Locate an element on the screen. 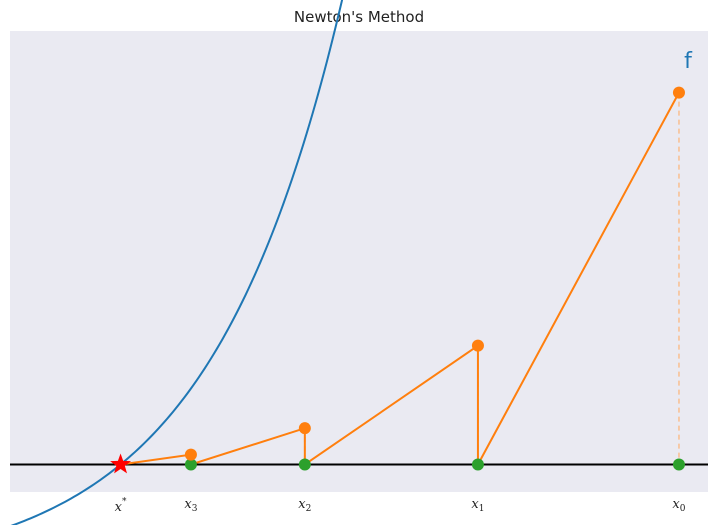 This screenshot has height=525, width=717. fx-point-x3 is located at coordinates (190, 454).